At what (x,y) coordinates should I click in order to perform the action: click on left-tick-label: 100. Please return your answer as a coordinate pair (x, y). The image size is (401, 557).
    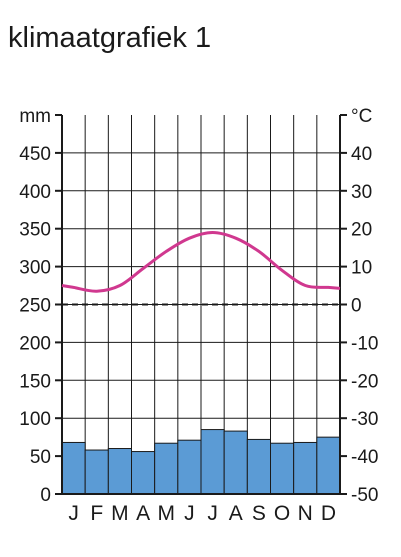
    Looking at the image, I should click on (35, 419).